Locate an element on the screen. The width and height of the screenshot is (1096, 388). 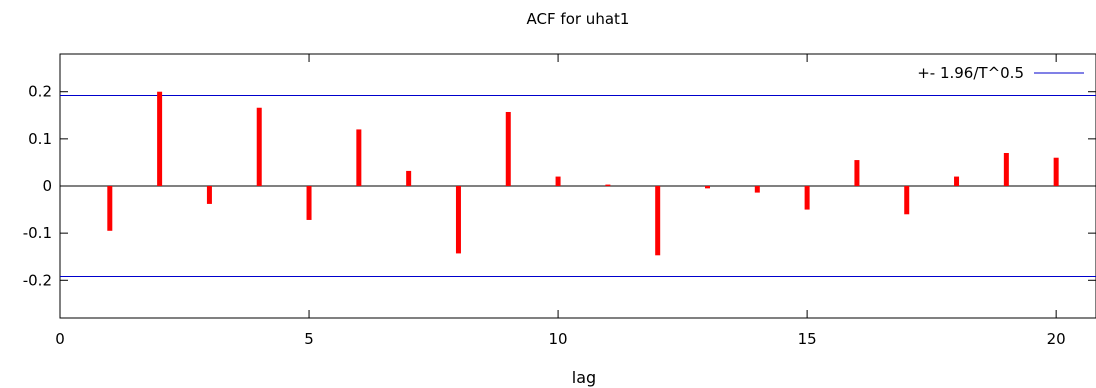
x-tick-label: 10 is located at coordinates (558, 339).